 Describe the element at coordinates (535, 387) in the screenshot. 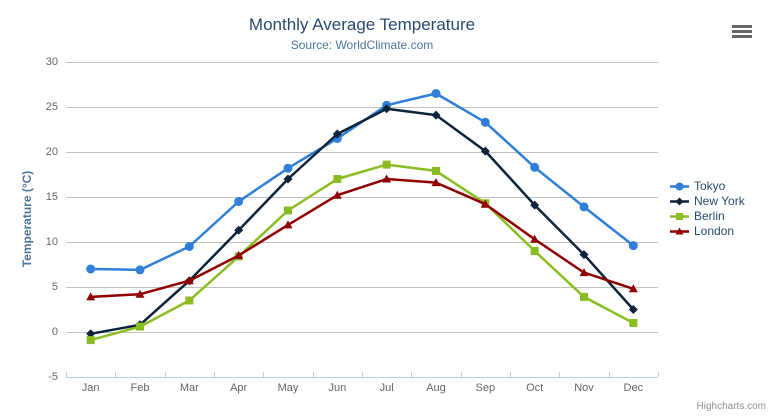

I see `x-axis-label-oct: Oct` at that location.